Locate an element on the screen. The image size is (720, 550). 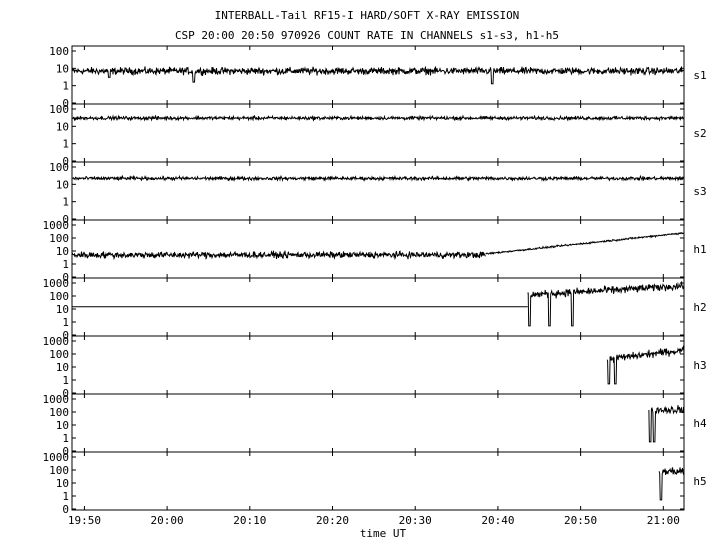
y-tick-label-h1: 1000 is located at coordinates (56, 225).